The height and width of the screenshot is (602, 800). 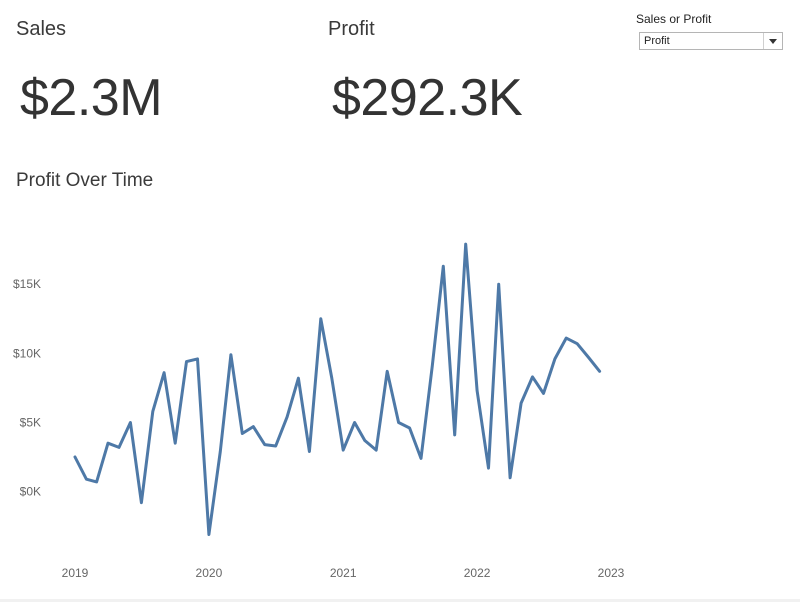 What do you see at coordinates (75, 573) in the screenshot?
I see `x-tick-label: 2019` at bounding box center [75, 573].